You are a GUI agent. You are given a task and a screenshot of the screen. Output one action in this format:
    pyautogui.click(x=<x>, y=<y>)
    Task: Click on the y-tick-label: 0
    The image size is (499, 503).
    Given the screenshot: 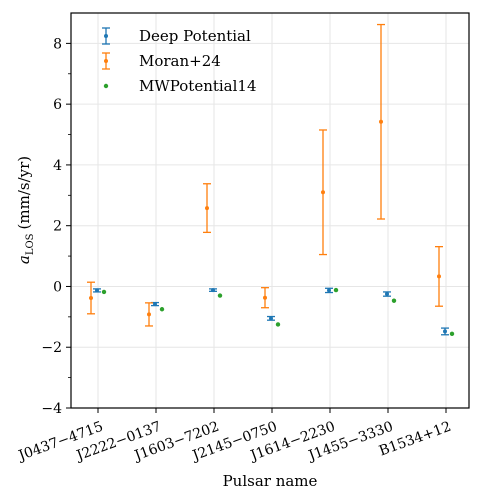 What is the action you would take?
    pyautogui.click(x=57, y=287)
    